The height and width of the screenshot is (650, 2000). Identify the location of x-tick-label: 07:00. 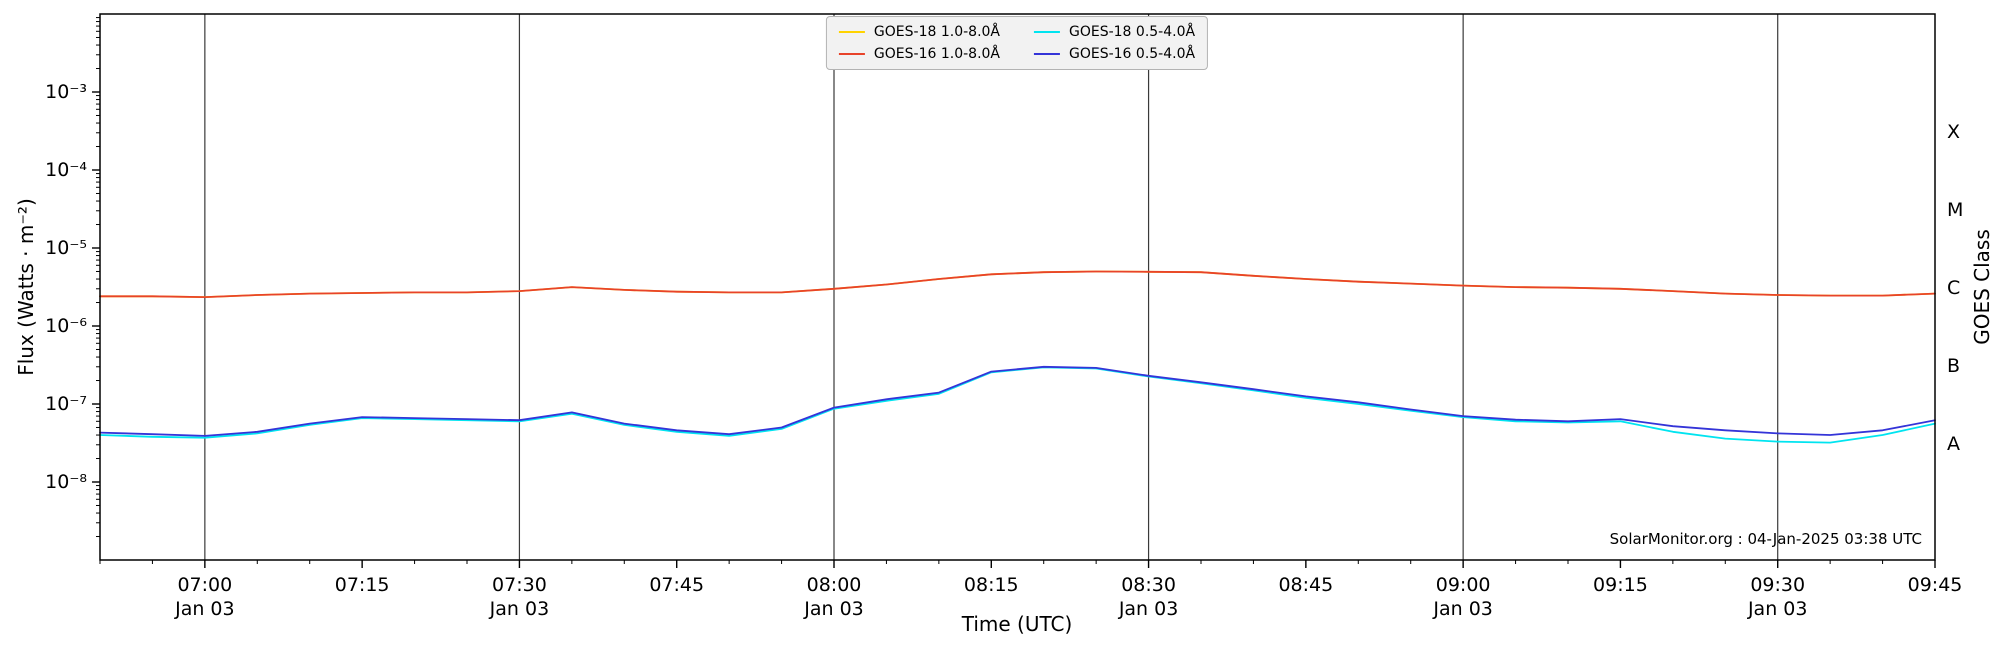
(204, 585).